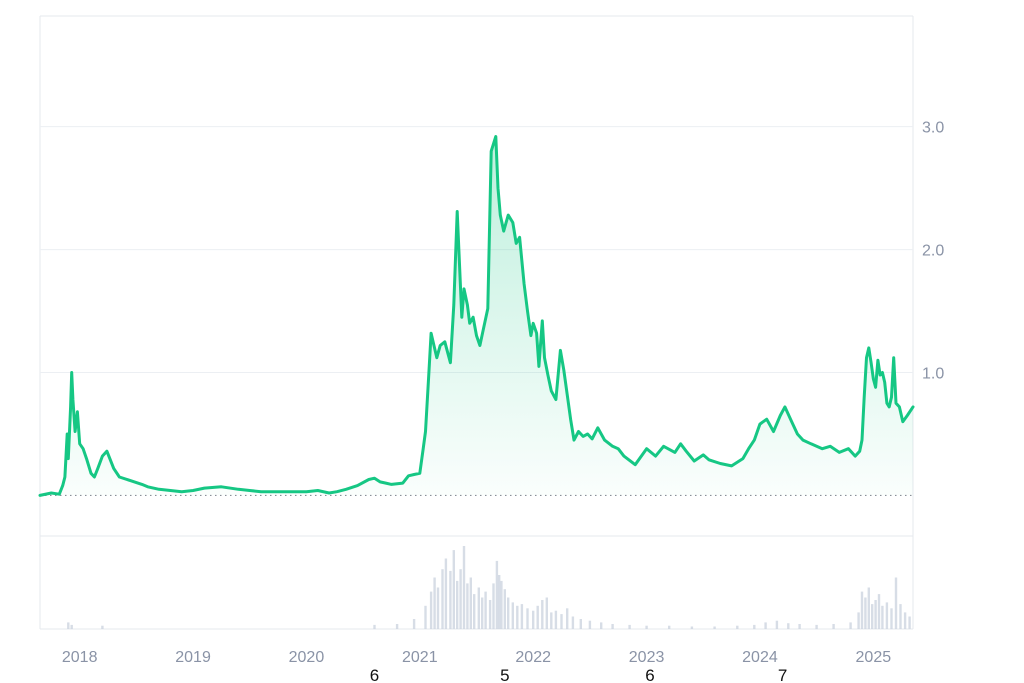 This screenshot has width=1024, height=683. What do you see at coordinates (489, 588) in the screenshot?
I see `volume-bars` at bounding box center [489, 588].